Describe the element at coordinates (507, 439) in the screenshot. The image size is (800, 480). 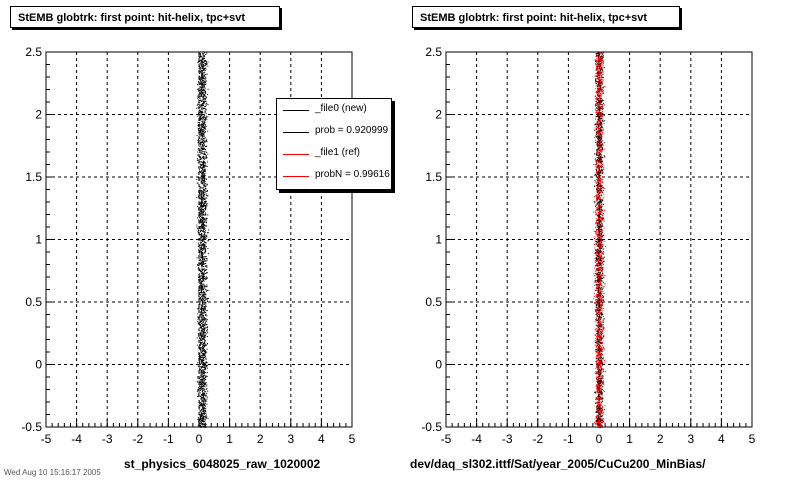
I see `x-tick-label-right: -3` at that location.